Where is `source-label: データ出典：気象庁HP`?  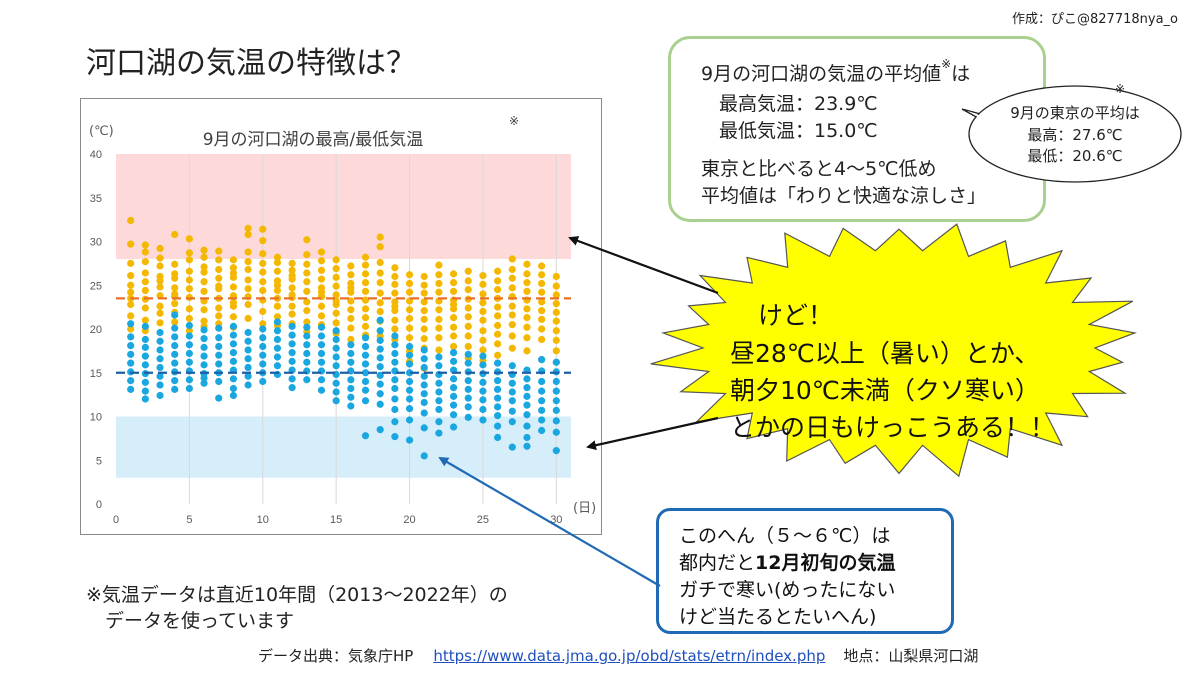
source-label: データ出典：気象庁HP is located at coordinates (336, 656).